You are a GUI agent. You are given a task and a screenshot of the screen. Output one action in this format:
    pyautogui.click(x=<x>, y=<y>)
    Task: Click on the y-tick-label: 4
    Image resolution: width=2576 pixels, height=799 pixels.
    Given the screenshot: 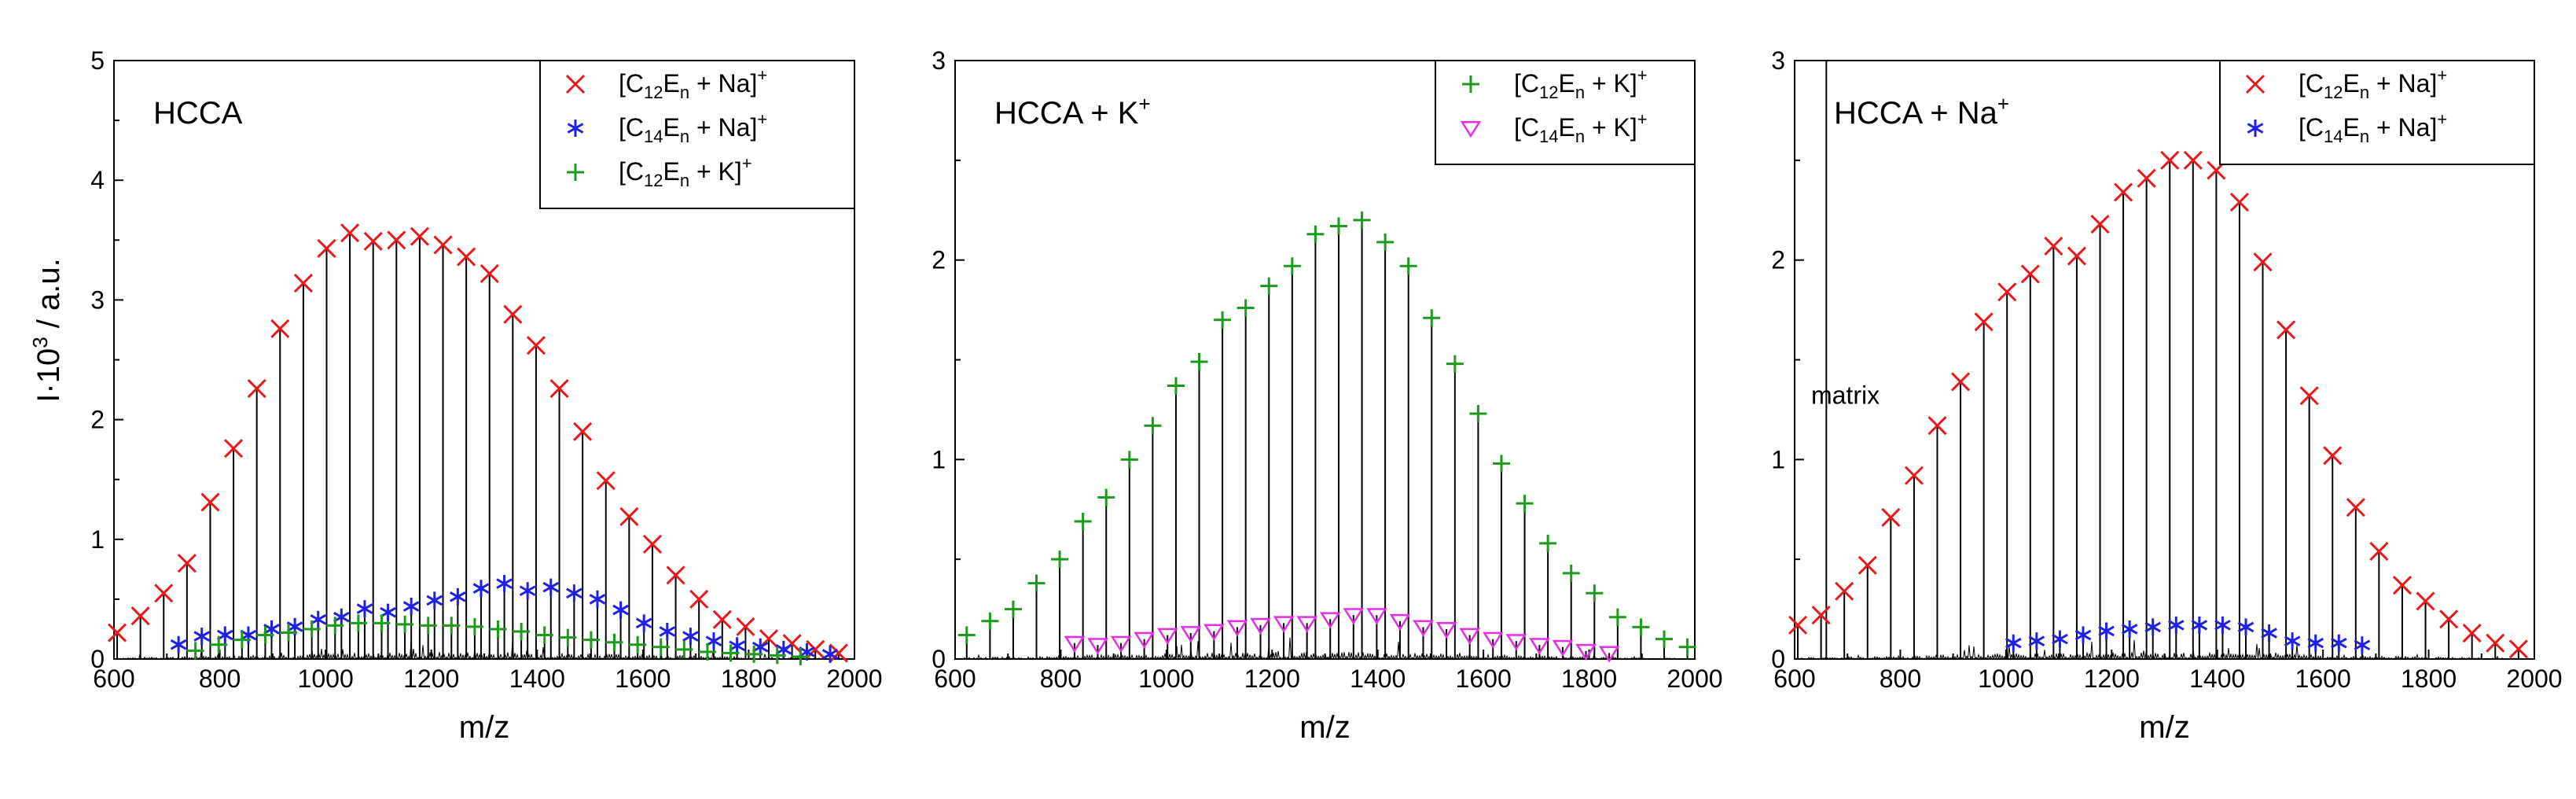 What is the action you would take?
    pyautogui.click(x=97, y=180)
    